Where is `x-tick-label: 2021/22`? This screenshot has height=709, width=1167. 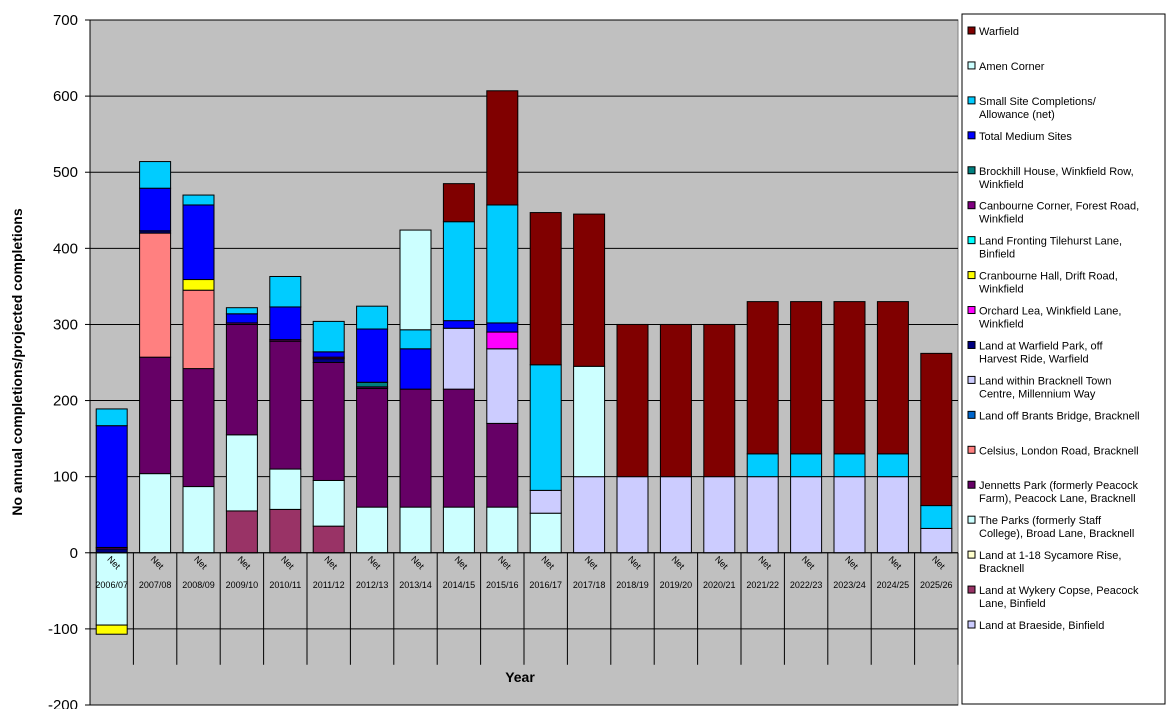 x-tick-label: 2021/22 is located at coordinates (762, 585).